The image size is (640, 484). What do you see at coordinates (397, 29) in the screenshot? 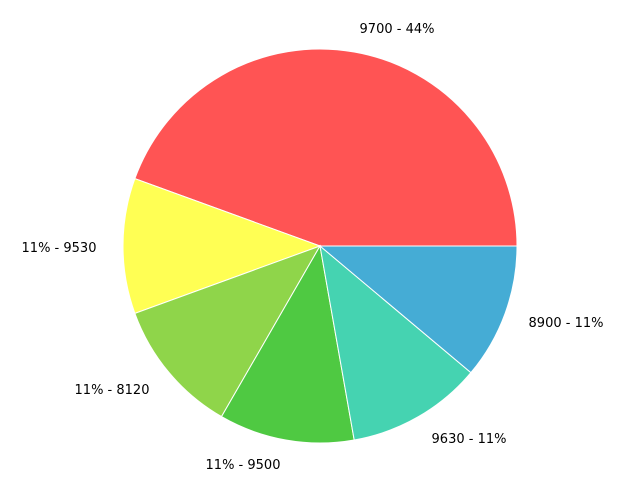
I see `pie-slice-label-1: 9700 - 44%` at bounding box center [397, 29].